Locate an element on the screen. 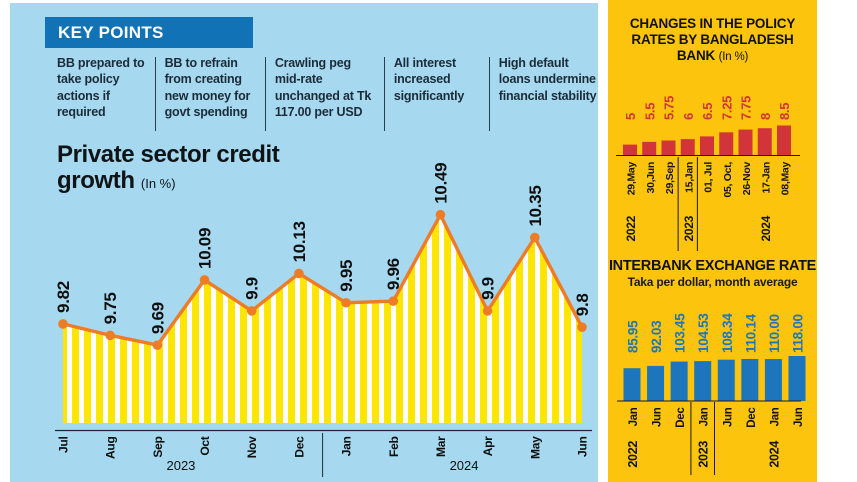  key-point-item: All interest increased significantly is located at coordinates (429, 79).